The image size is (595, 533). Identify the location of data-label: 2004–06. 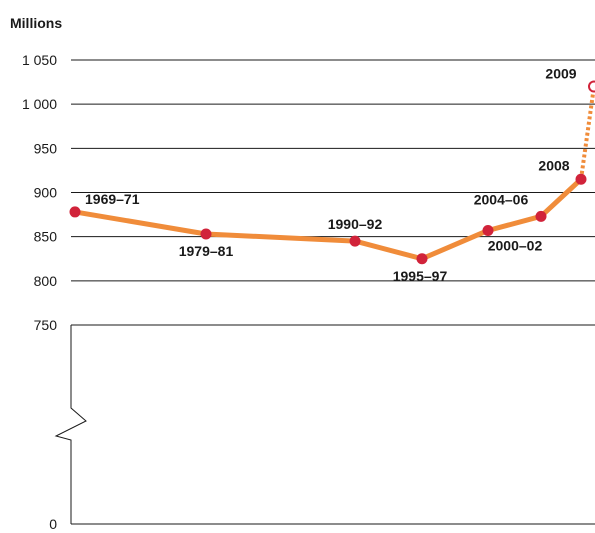
(501, 199).